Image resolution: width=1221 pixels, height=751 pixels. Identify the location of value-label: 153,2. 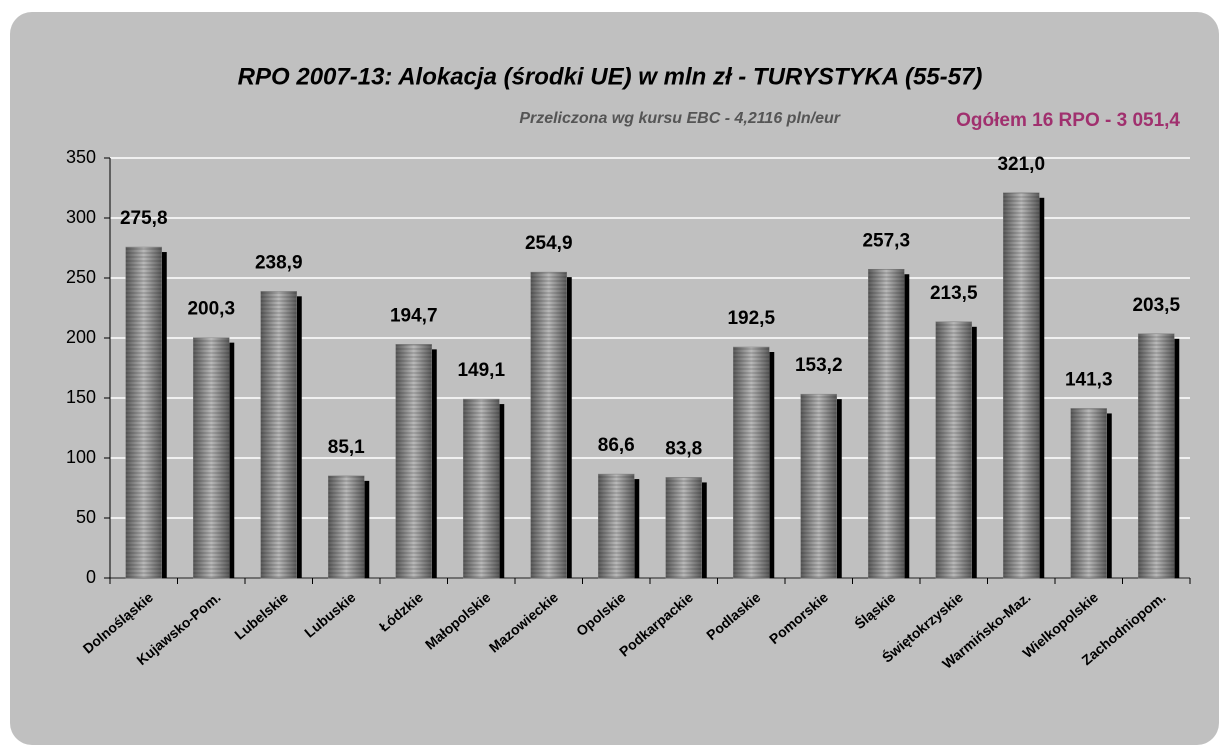
(819, 365).